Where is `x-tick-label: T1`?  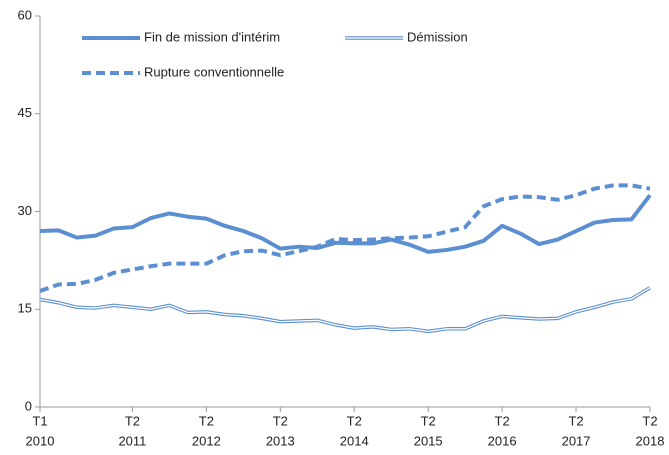 x-tick-label: T1 is located at coordinates (39, 420).